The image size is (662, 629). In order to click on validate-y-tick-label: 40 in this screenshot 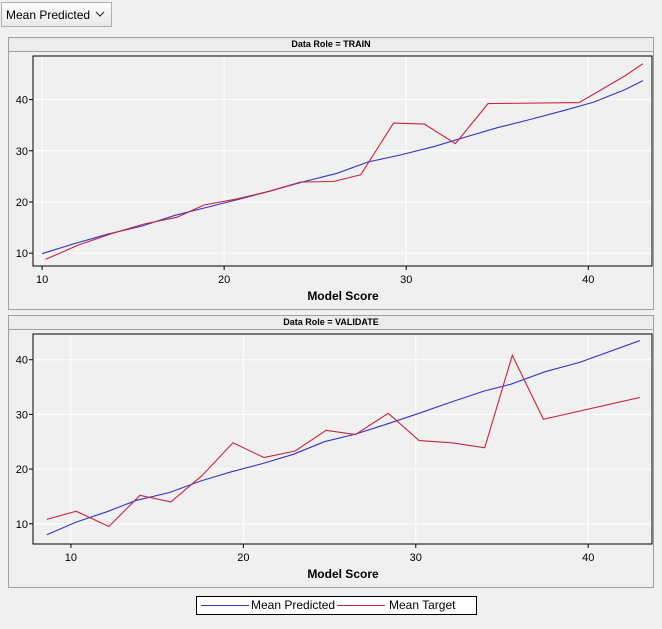, I will do `click(22, 361)`.